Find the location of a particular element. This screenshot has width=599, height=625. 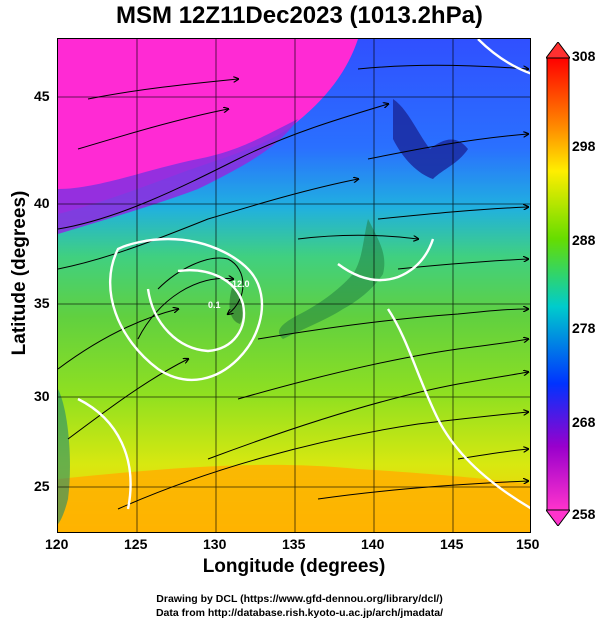

colorbar-label-258: 258 is located at coordinates (584, 514).